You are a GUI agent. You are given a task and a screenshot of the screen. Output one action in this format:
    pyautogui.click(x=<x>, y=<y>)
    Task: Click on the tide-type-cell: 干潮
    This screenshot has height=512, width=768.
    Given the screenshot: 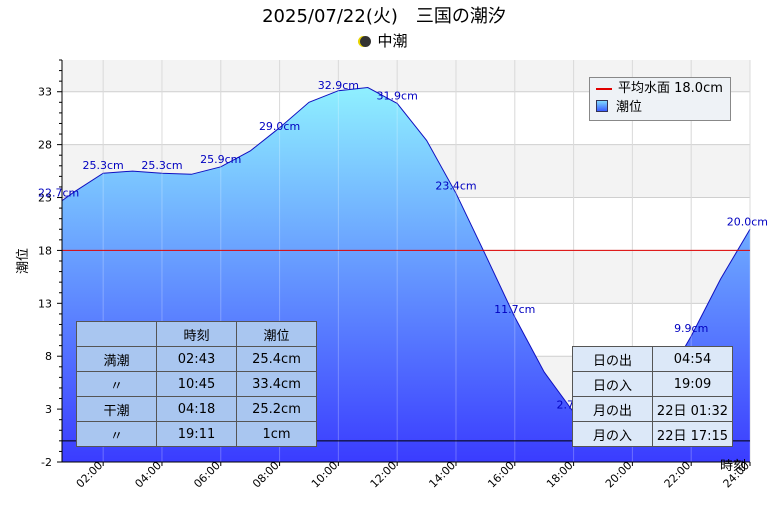 What is the action you would take?
    pyautogui.click(x=116, y=409)
    